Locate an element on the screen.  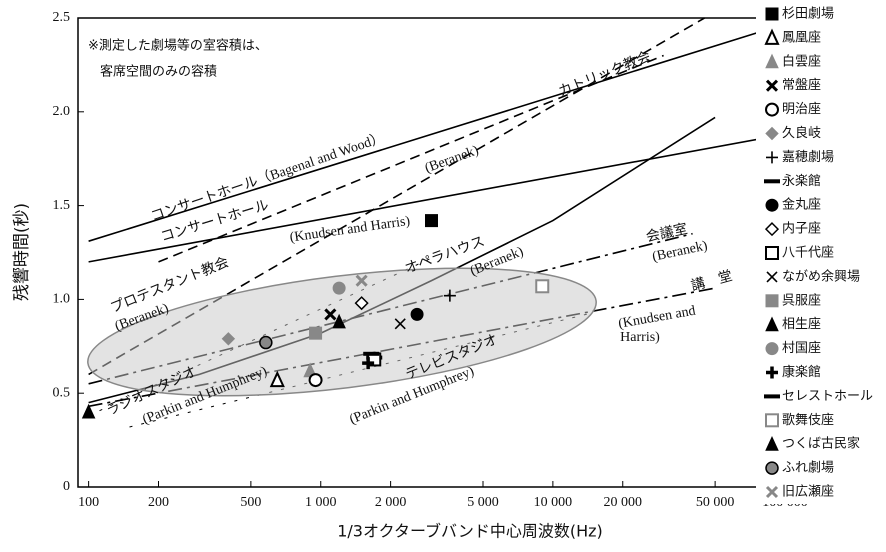
curve-label: (Knudsen and is located at coordinates (657, 318).